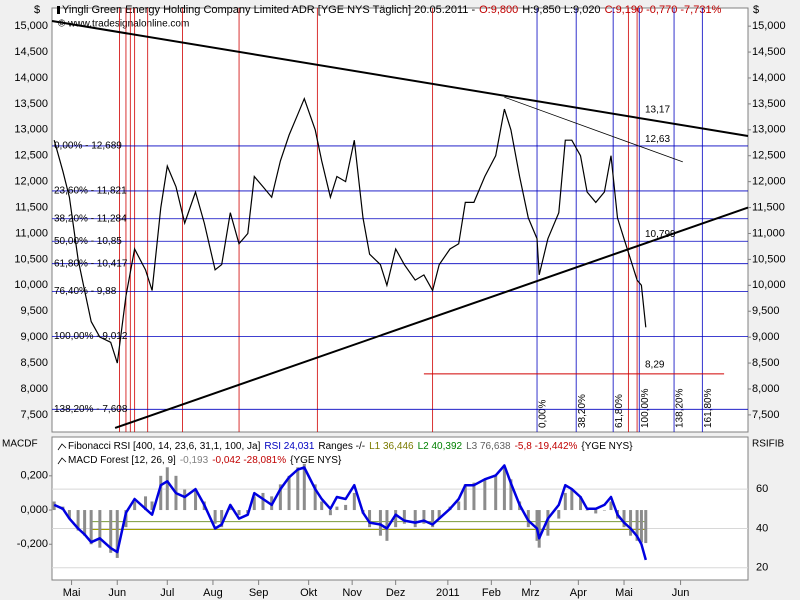  Describe the element at coordinates (20, 444) in the screenshot. I see `y-axis-label: MACDF` at that location.